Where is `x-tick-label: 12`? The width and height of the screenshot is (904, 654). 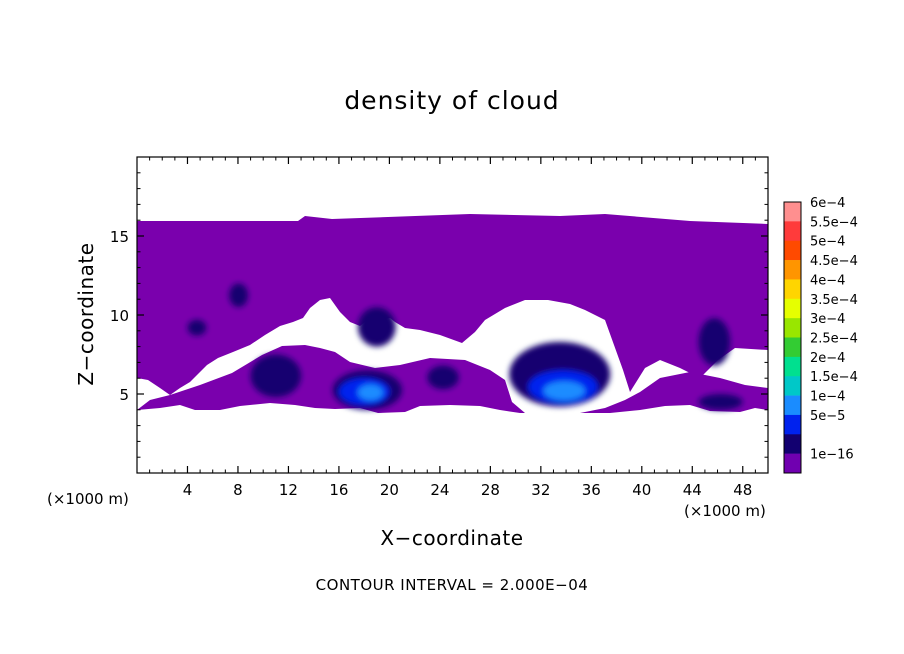 x-tick-label: 12 is located at coordinates (288, 490).